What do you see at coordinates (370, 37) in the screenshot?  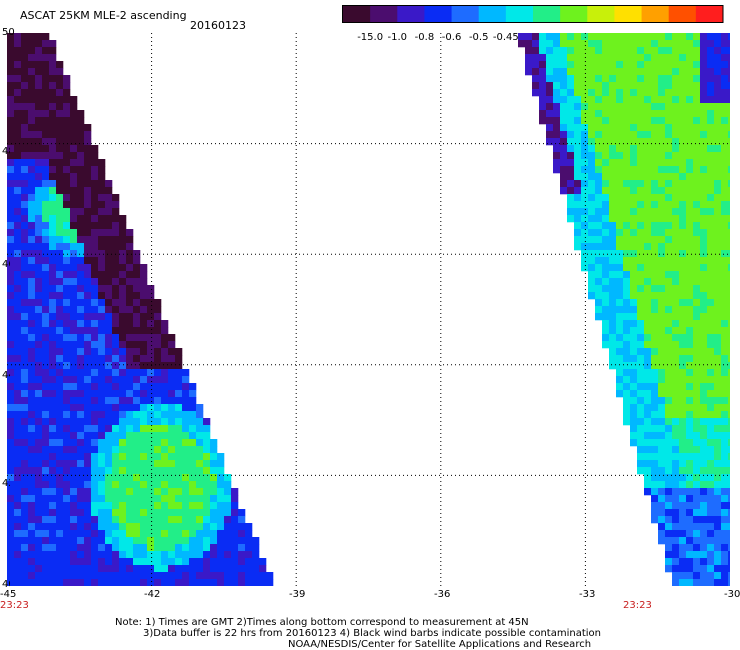 I see `color-scale-label: -15.0` at bounding box center [370, 37].